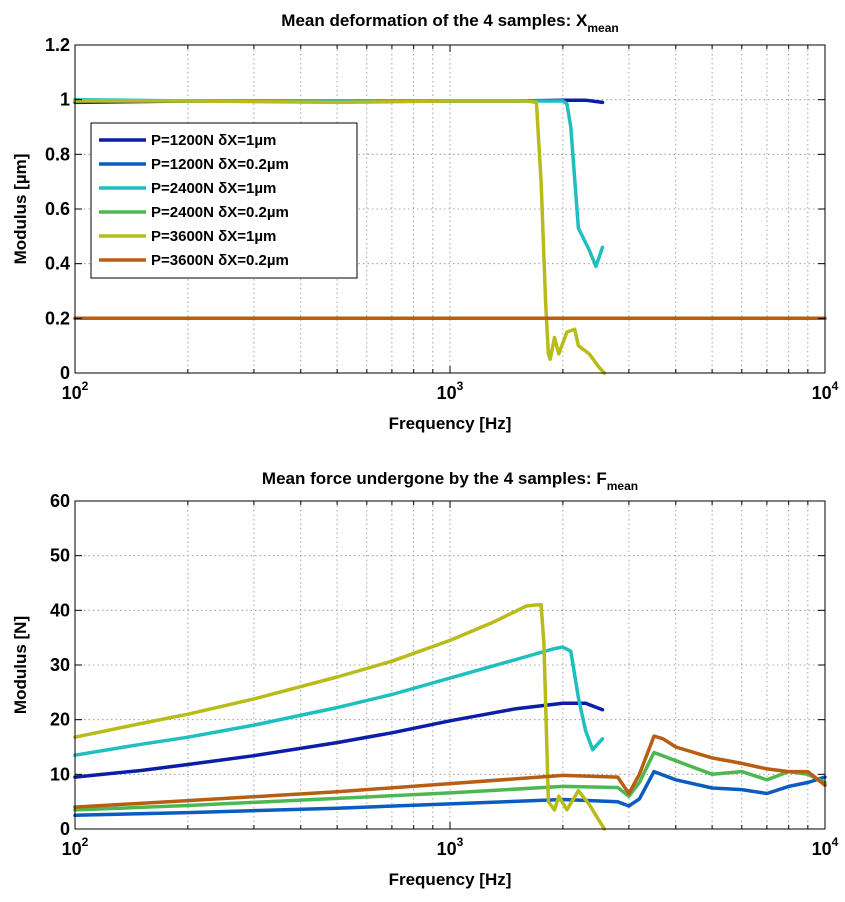 This screenshot has height=902, width=845. What do you see at coordinates (57, 318) in the screenshot?
I see `y-tick-label: 0.2` at bounding box center [57, 318].